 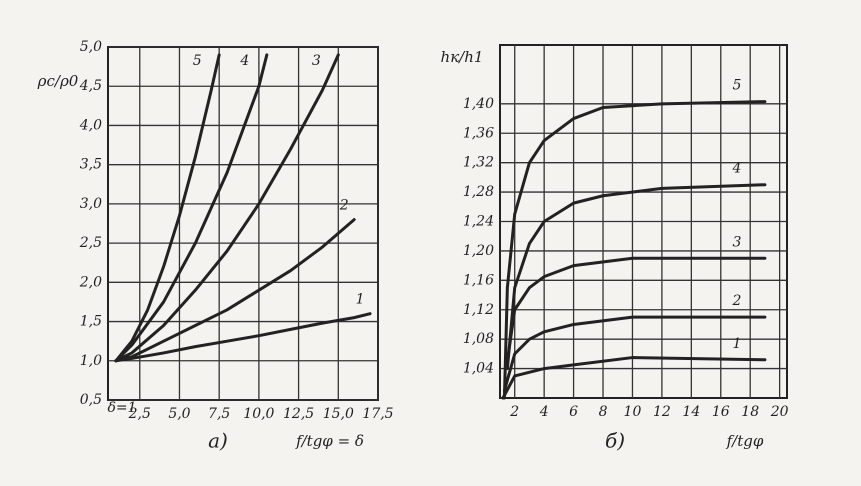 What do you see at coordinates (633, 412) in the screenshot?
I see `x-tick-label: 10` at bounding box center [633, 412].